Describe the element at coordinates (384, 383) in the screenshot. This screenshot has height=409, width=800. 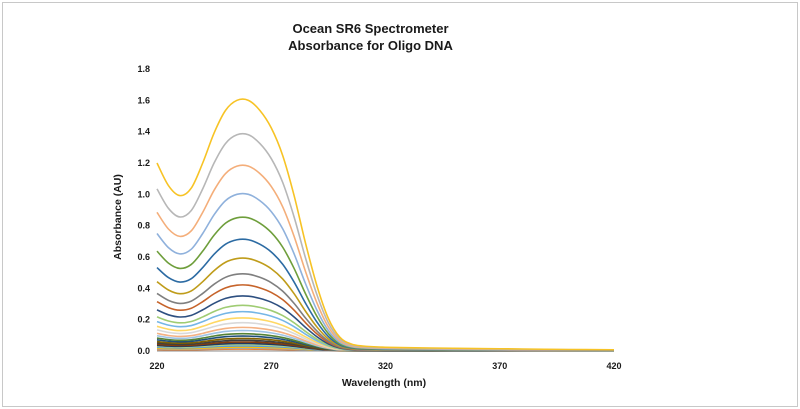
I see `x-axis-title: Wavelength (nm)` at that location.